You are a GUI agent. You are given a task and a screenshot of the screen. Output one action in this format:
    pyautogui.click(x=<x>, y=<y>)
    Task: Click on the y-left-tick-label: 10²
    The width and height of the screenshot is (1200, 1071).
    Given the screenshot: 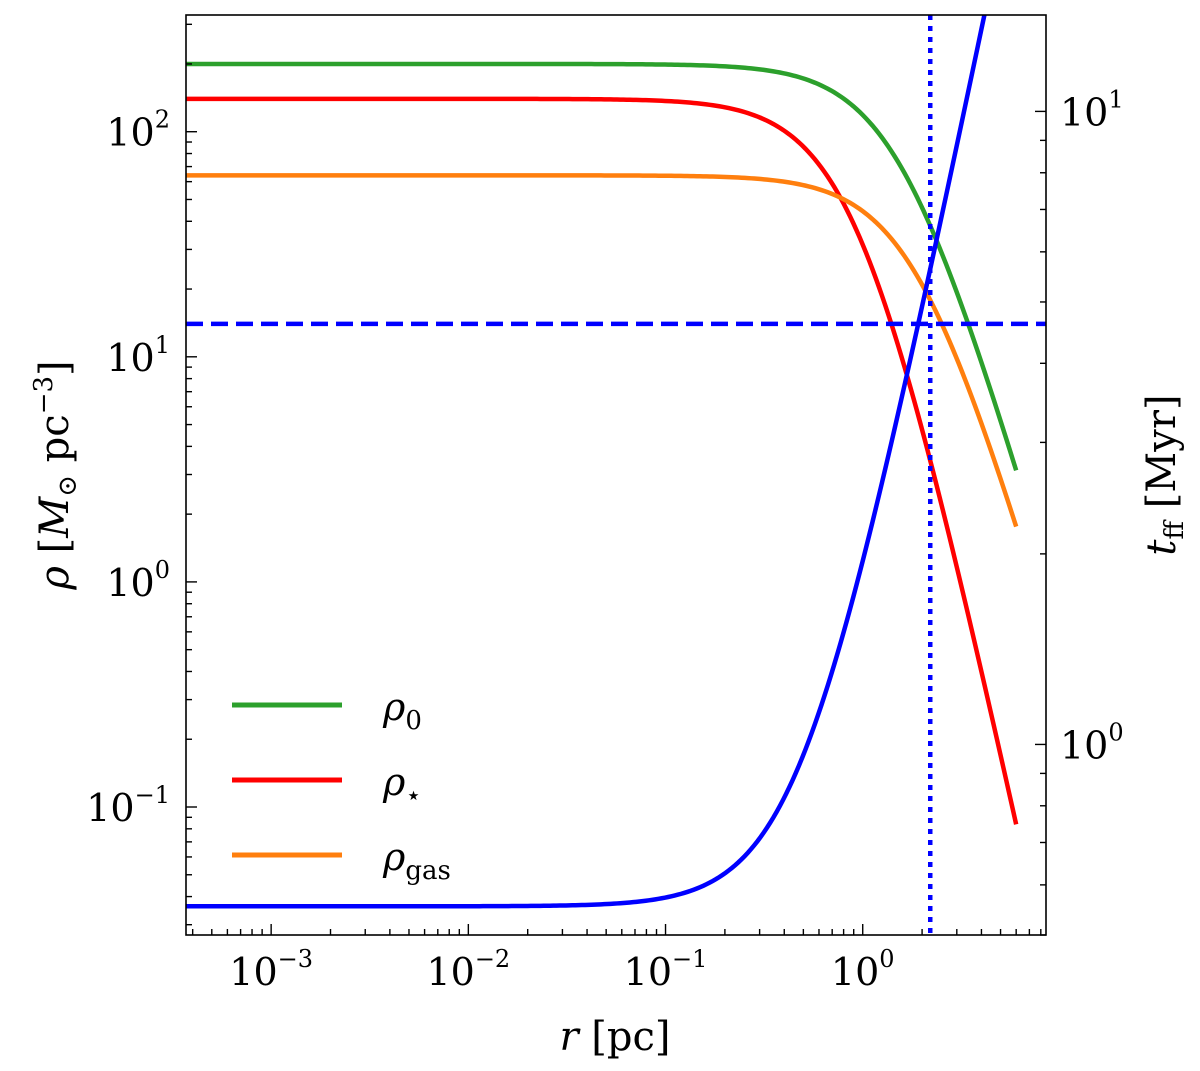 What is the action you would take?
    pyautogui.click(x=138, y=130)
    